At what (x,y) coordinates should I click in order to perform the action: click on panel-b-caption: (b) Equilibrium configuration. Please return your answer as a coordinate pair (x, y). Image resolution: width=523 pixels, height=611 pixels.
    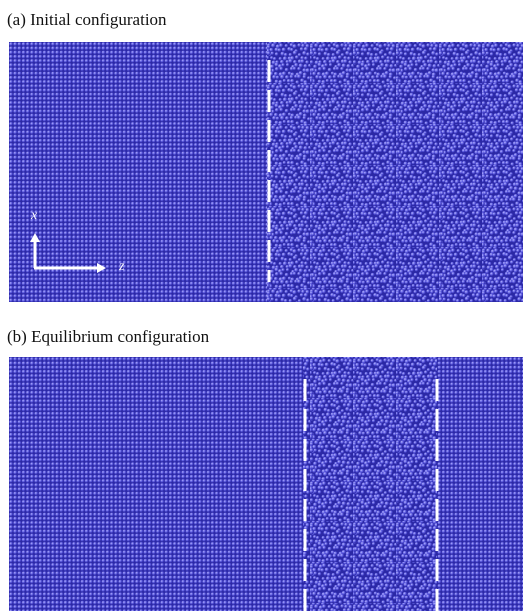
    Looking at the image, I should click on (108, 336).